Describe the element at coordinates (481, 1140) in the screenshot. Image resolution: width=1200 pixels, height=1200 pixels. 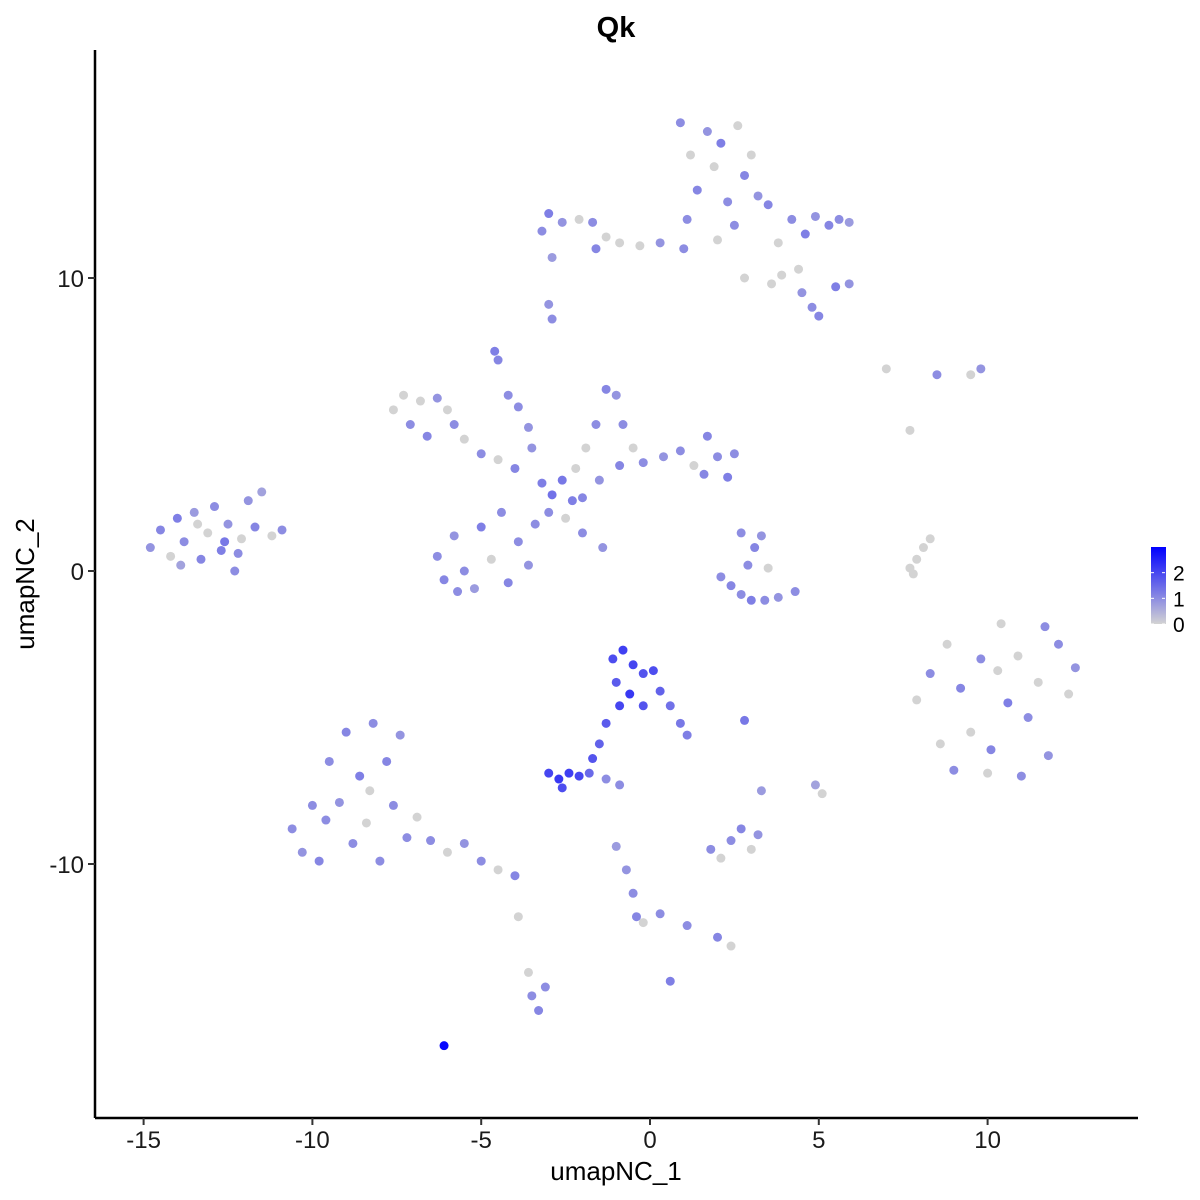
I see `x-tick-label: -5` at that location.